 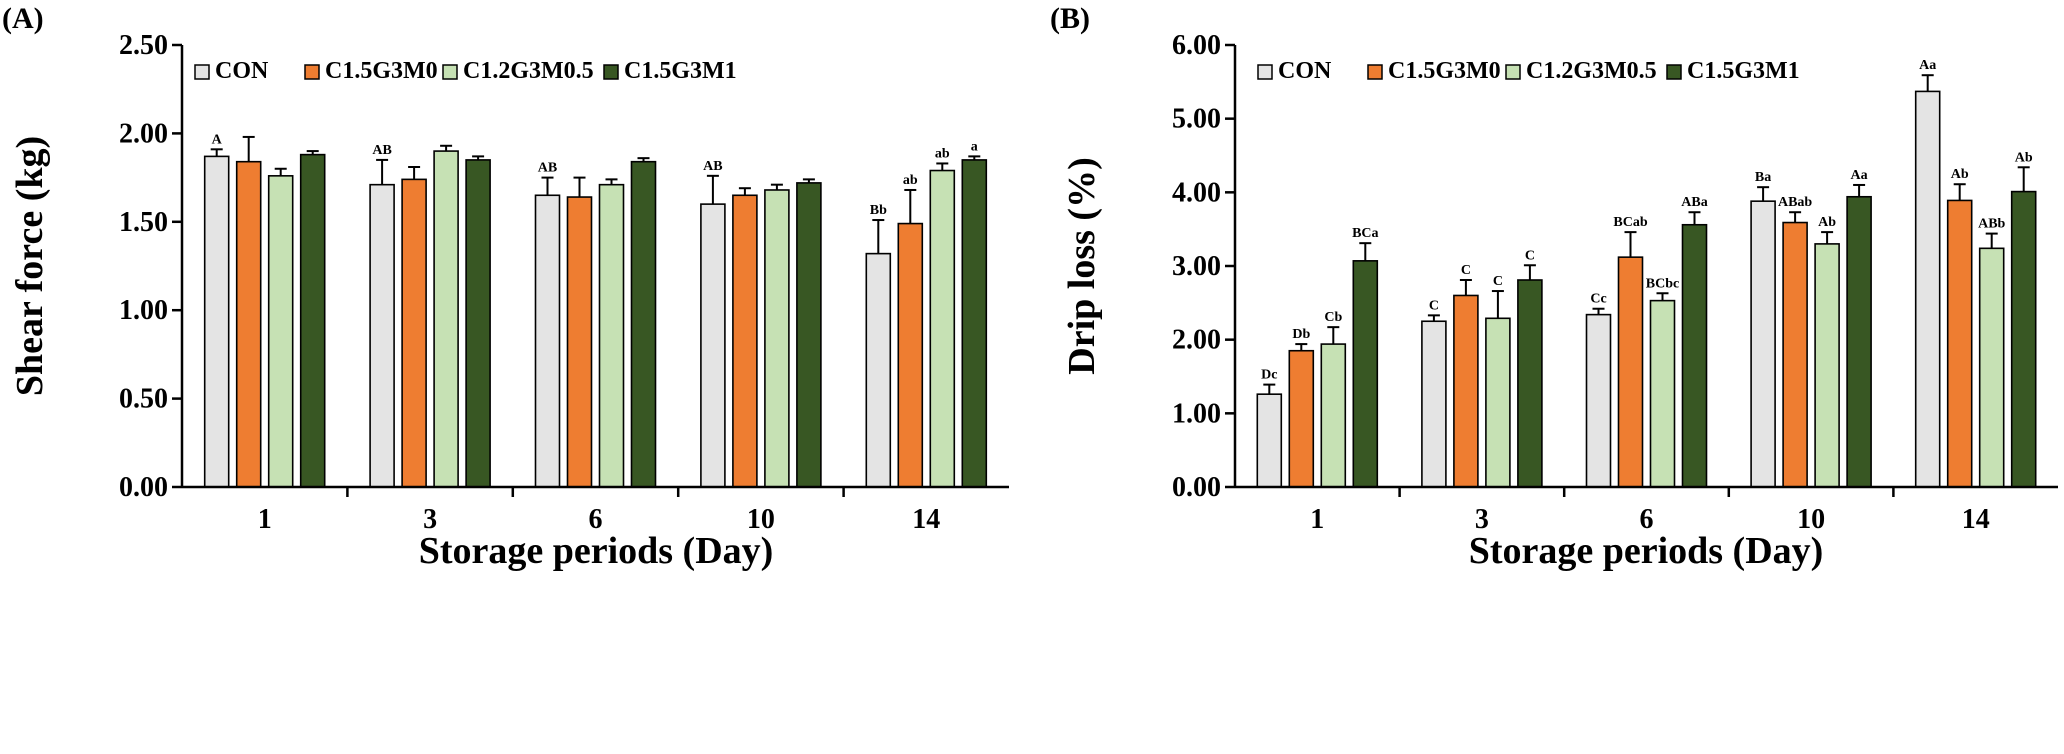 I want to click on x-tick-label: 14, so click(x=1976, y=519).